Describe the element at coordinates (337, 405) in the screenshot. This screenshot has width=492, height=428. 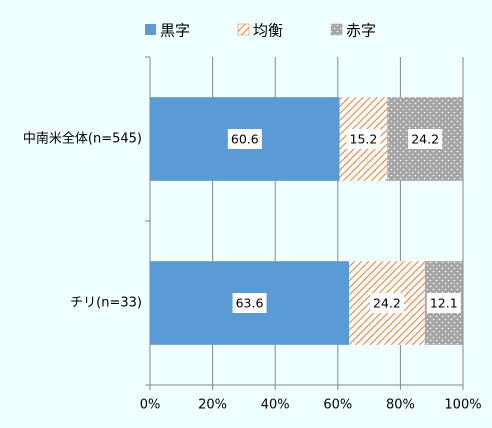
I see `x-tick-label: 60%` at that location.